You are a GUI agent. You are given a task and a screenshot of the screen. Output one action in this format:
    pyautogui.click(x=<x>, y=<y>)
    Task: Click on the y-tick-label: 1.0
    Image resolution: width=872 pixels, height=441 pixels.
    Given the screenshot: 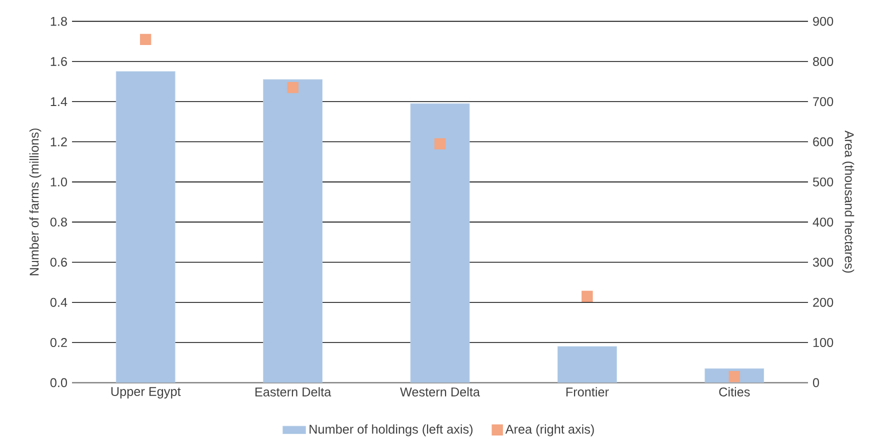 What is the action you would take?
    pyautogui.click(x=59, y=182)
    